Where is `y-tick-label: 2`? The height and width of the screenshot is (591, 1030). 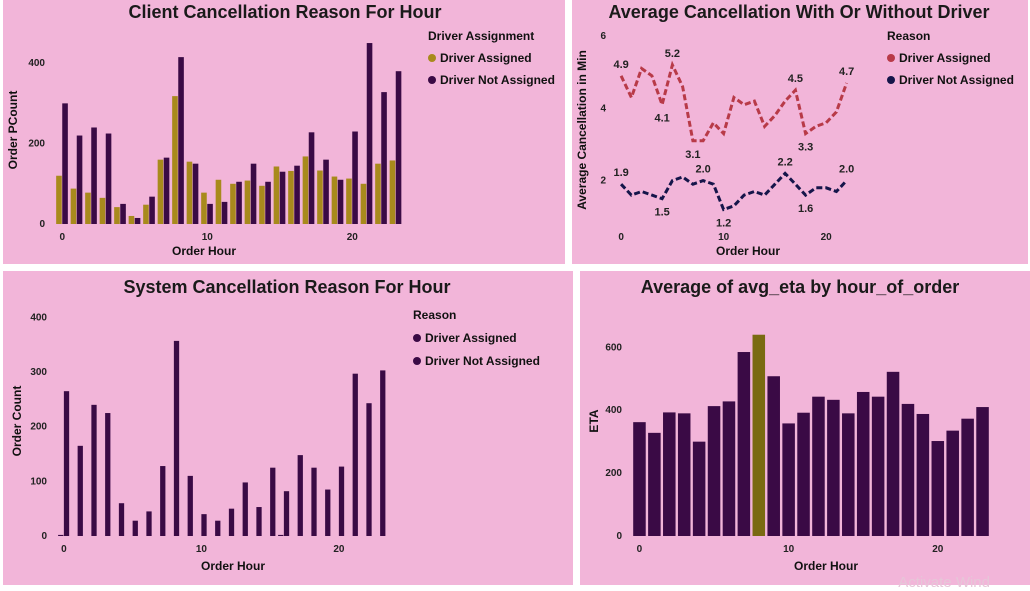 y-tick-label: 2 is located at coordinates (603, 181).